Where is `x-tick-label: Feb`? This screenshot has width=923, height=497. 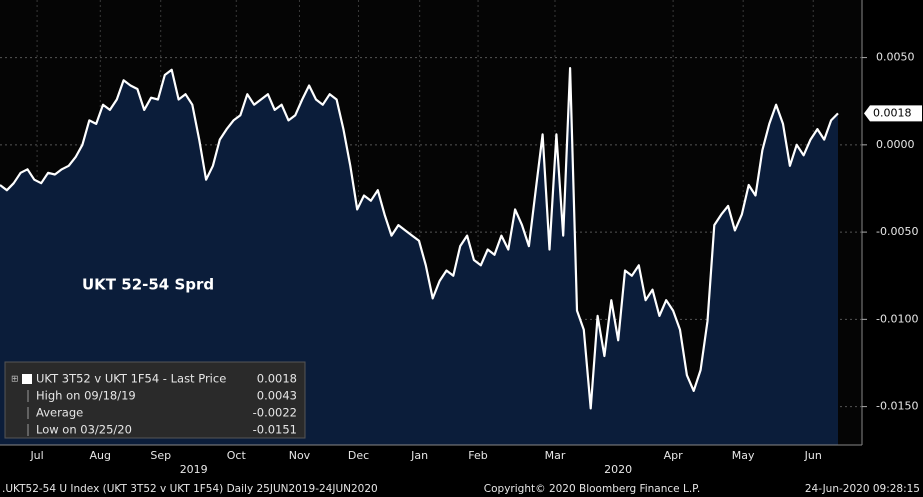
x-tick-label: Feb is located at coordinates (477, 455).